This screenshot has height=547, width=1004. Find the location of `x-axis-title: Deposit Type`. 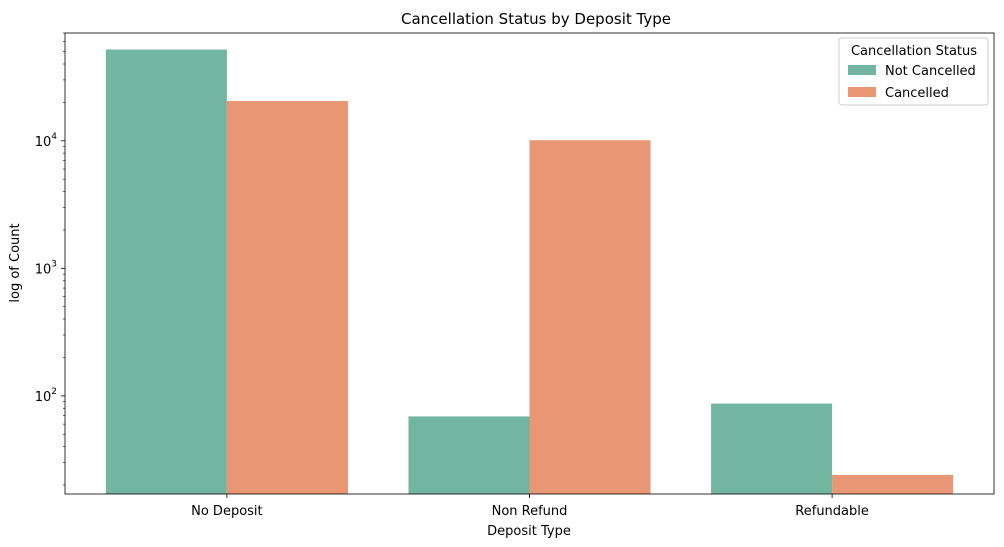

x-axis-title: Deposit Type is located at coordinates (529, 531).